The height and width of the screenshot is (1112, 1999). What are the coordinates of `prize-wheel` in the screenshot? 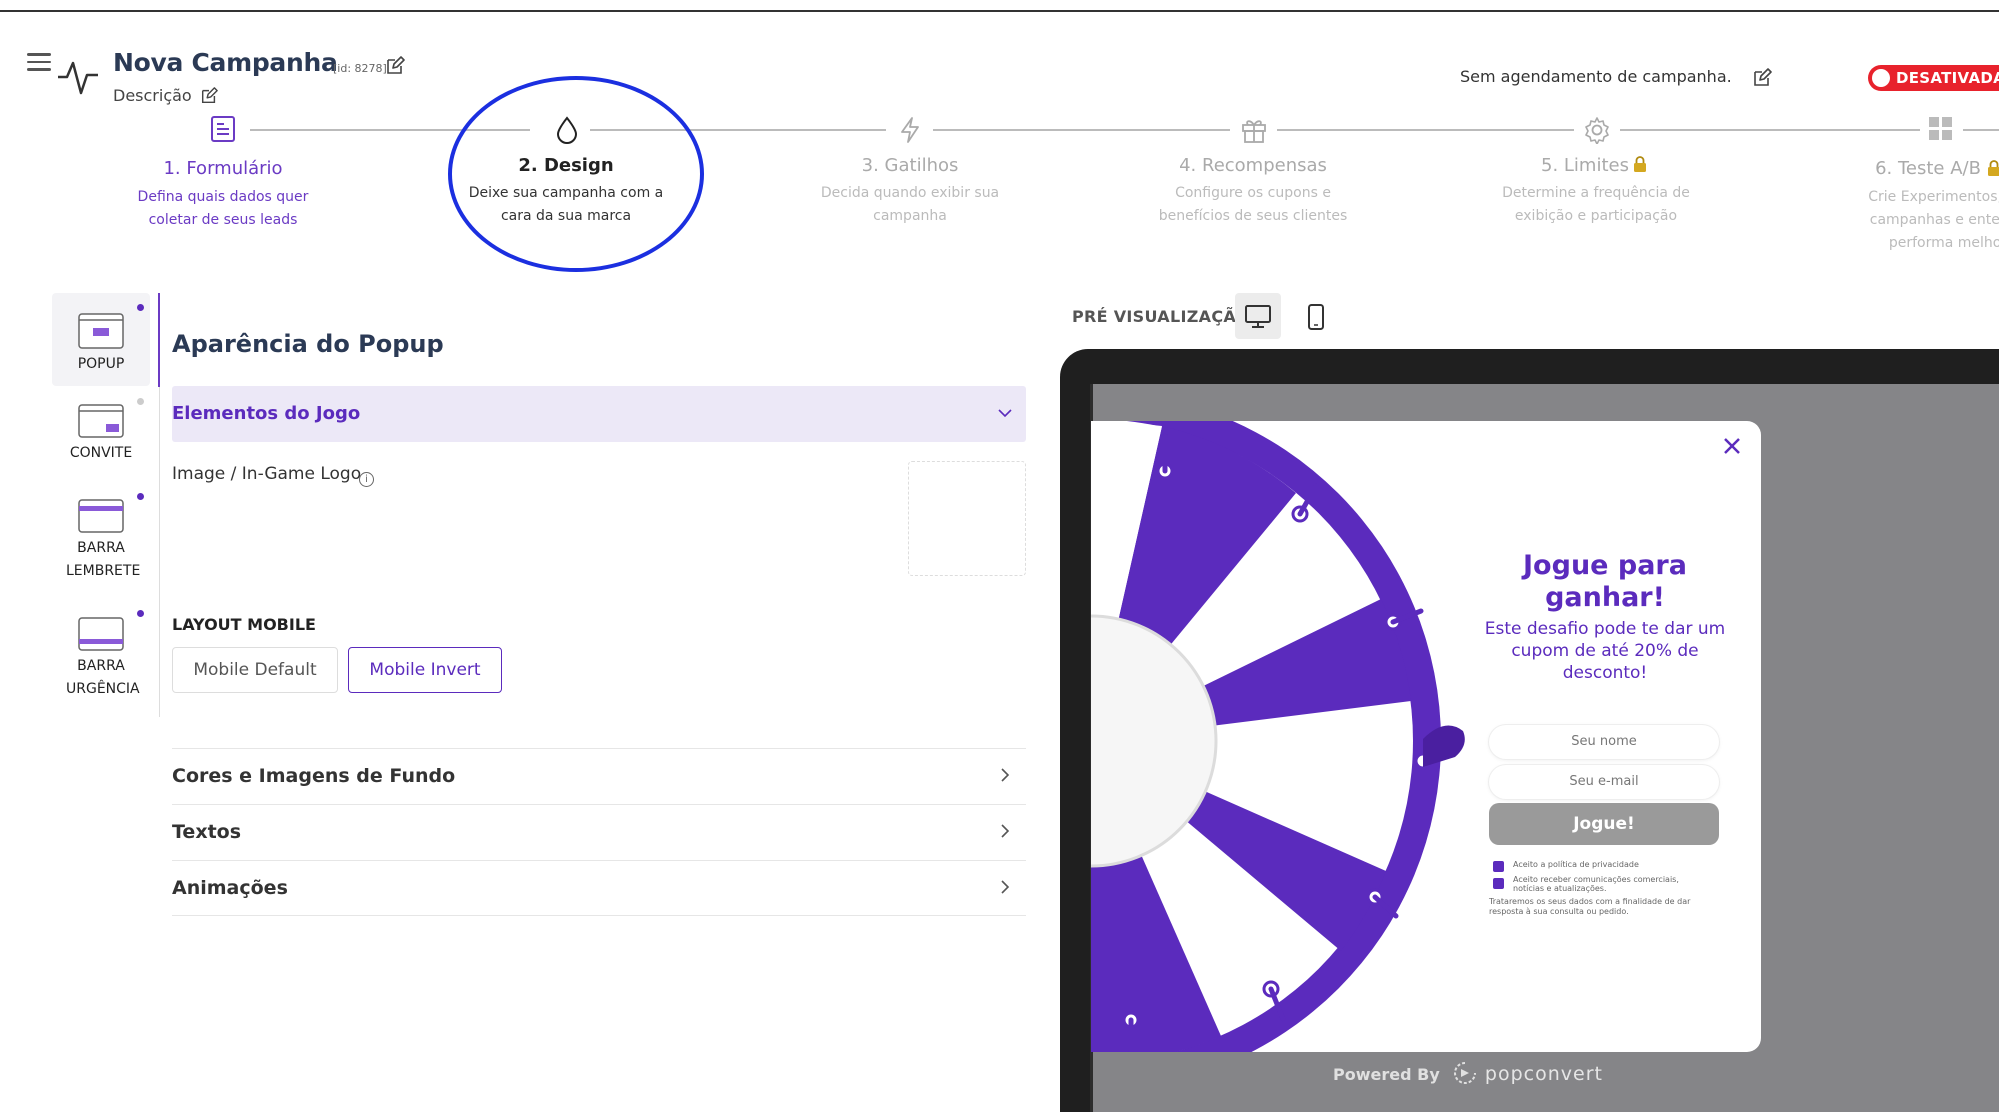 It's located at (1278, 736).